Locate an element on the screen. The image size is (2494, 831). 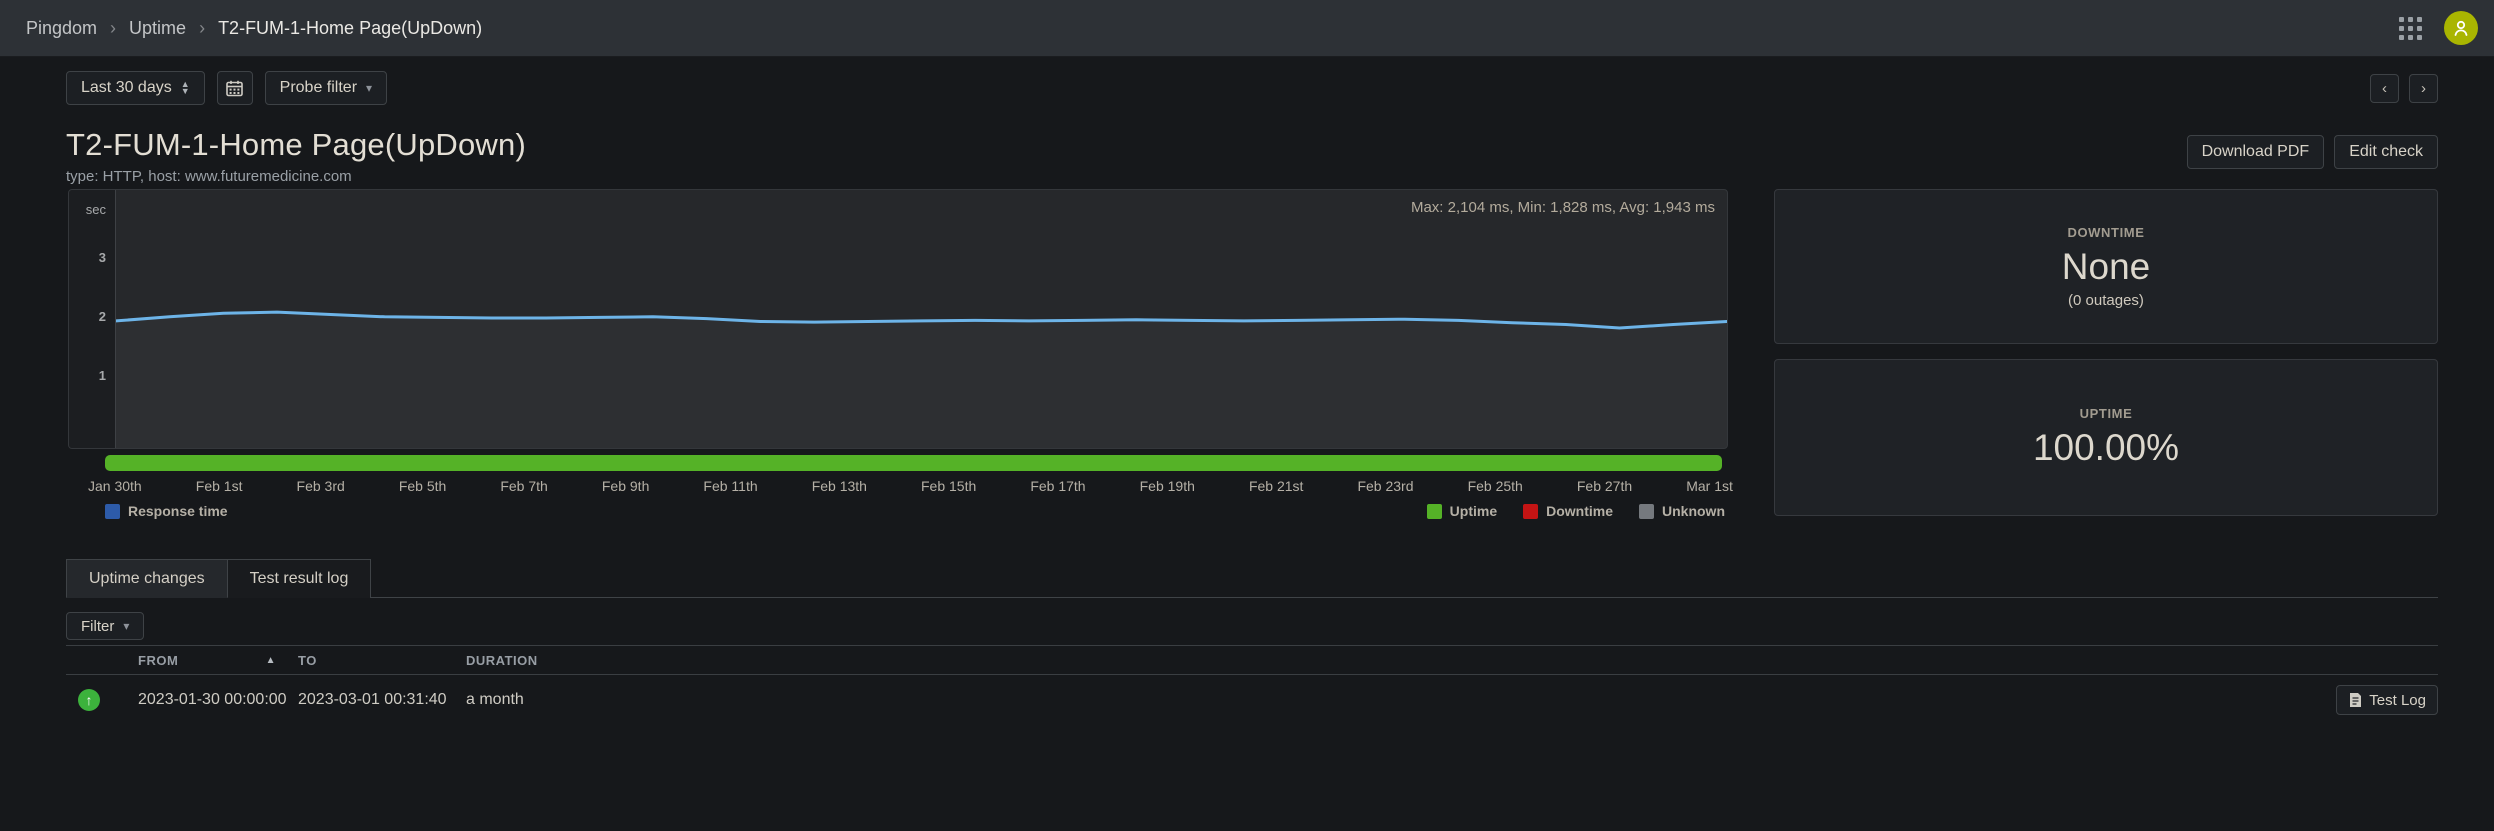
y-axis-tick: 2 is located at coordinates (102, 316).